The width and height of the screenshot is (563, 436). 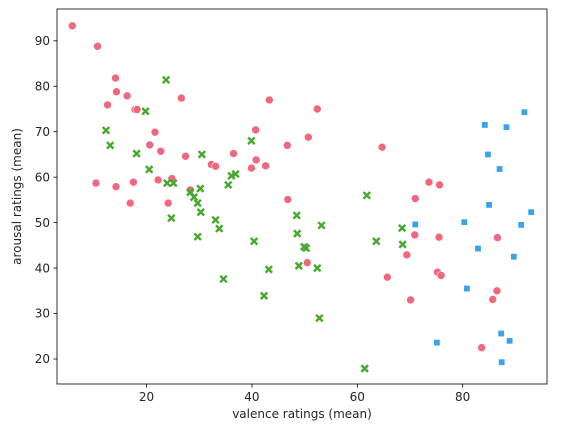 I want to click on y-tick-label: 60, so click(x=42, y=177).